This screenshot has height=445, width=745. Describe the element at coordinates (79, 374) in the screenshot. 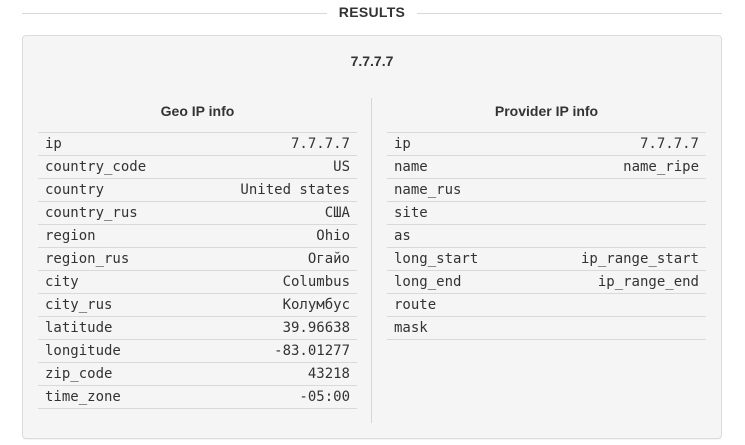

I see `row-key: zip_code` at that location.